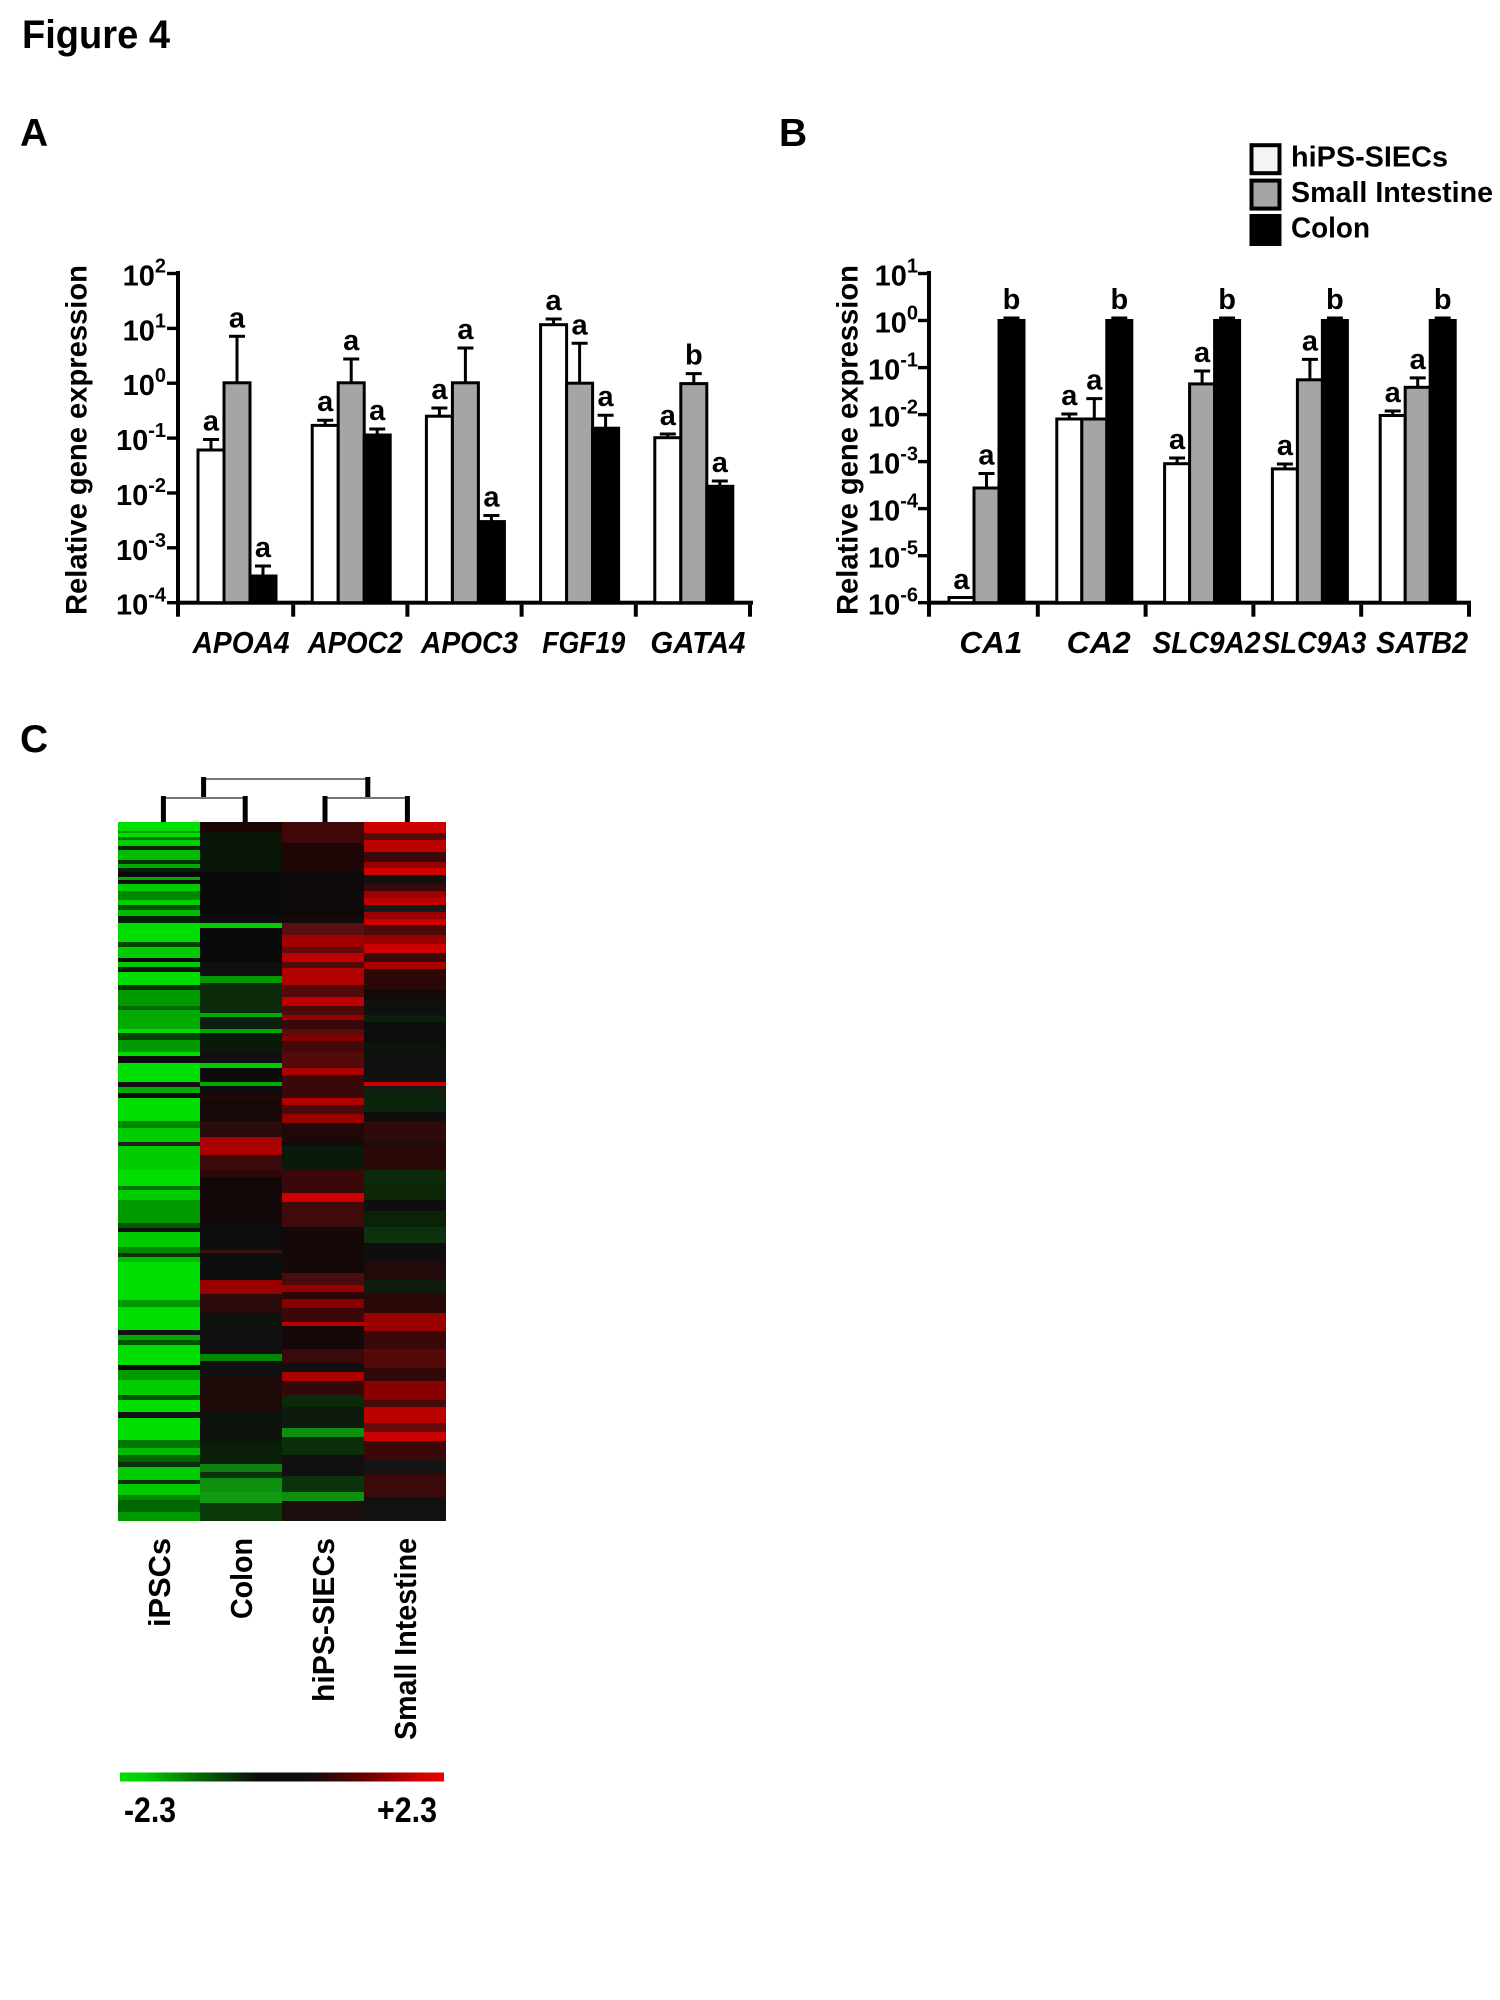 Image resolution: width=1500 pixels, height=2000 pixels. What do you see at coordinates (469, 642) in the screenshot?
I see `svg-text: APOC3` at bounding box center [469, 642].